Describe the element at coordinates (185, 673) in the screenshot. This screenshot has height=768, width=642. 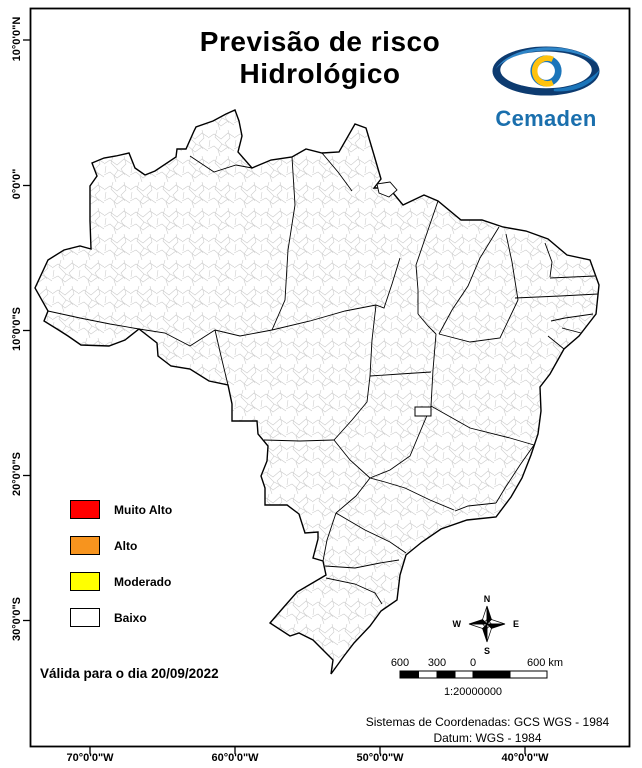
I see `validity-date: 20/09/2022` at that location.